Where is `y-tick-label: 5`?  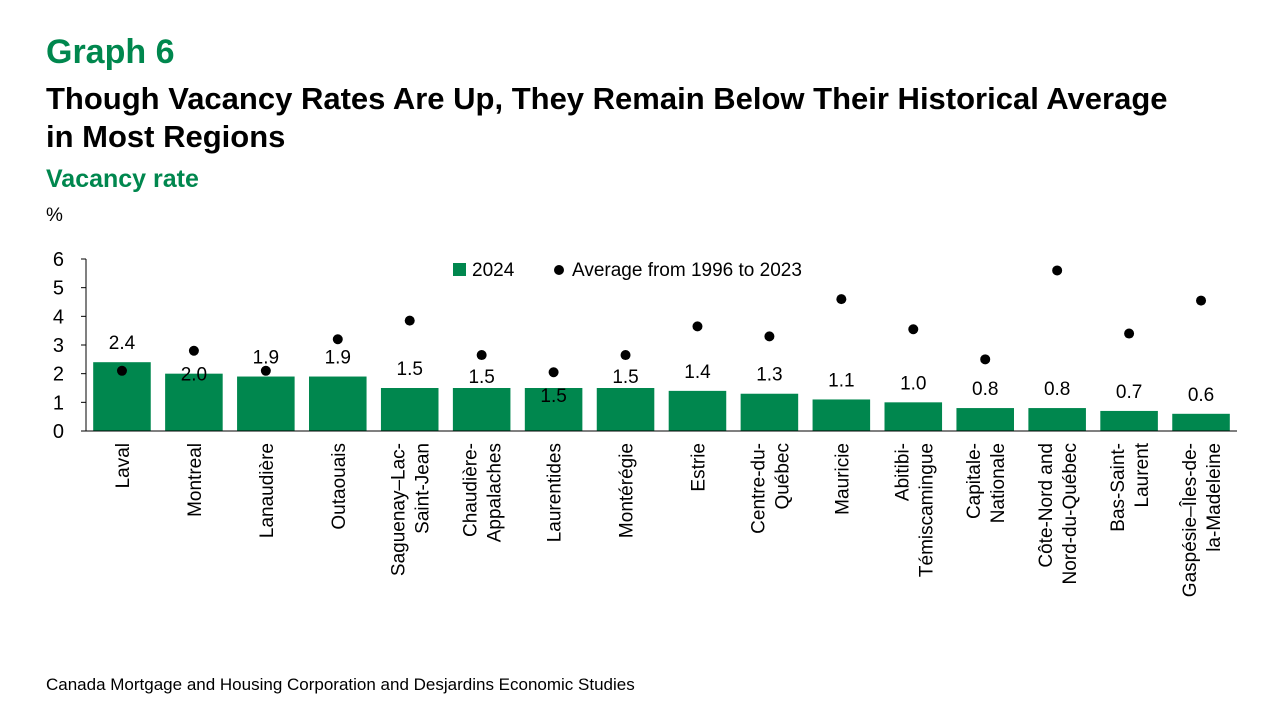 y-tick-label: 5 is located at coordinates (58, 289).